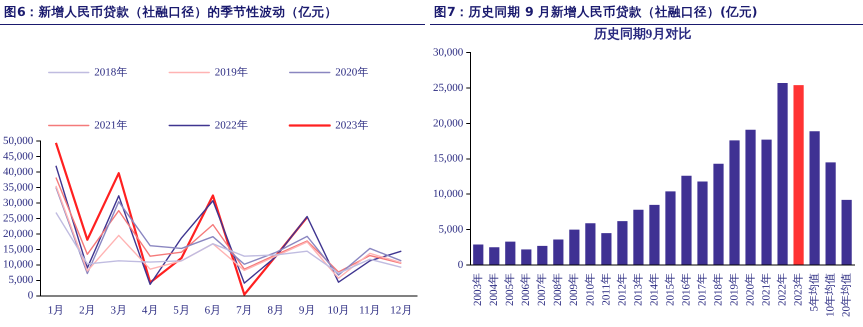  I want to click on legend-label: 2023年, so click(351, 125).